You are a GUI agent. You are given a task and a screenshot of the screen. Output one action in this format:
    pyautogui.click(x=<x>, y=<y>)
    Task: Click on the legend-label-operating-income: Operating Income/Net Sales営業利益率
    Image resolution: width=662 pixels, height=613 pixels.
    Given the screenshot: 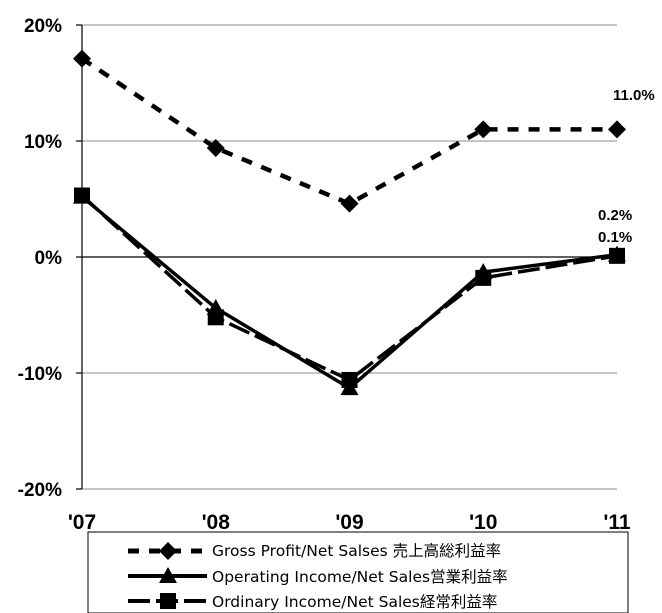 What is the action you would take?
    pyautogui.click(x=360, y=577)
    